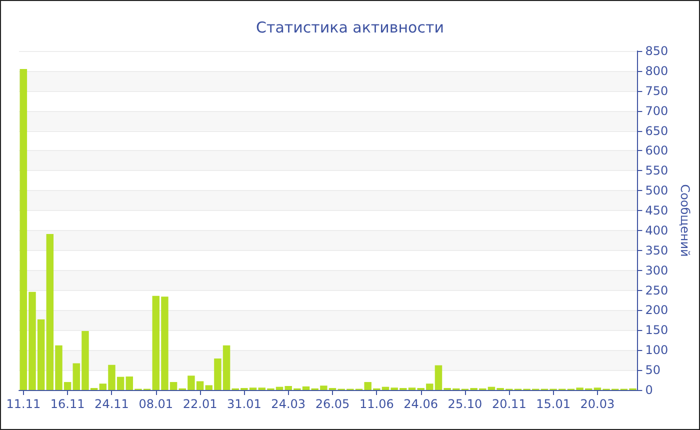 This screenshot has width=700, height=430. What do you see at coordinates (656, 211) in the screenshot?
I see `y-tick-label: 450` at bounding box center [656, 211].